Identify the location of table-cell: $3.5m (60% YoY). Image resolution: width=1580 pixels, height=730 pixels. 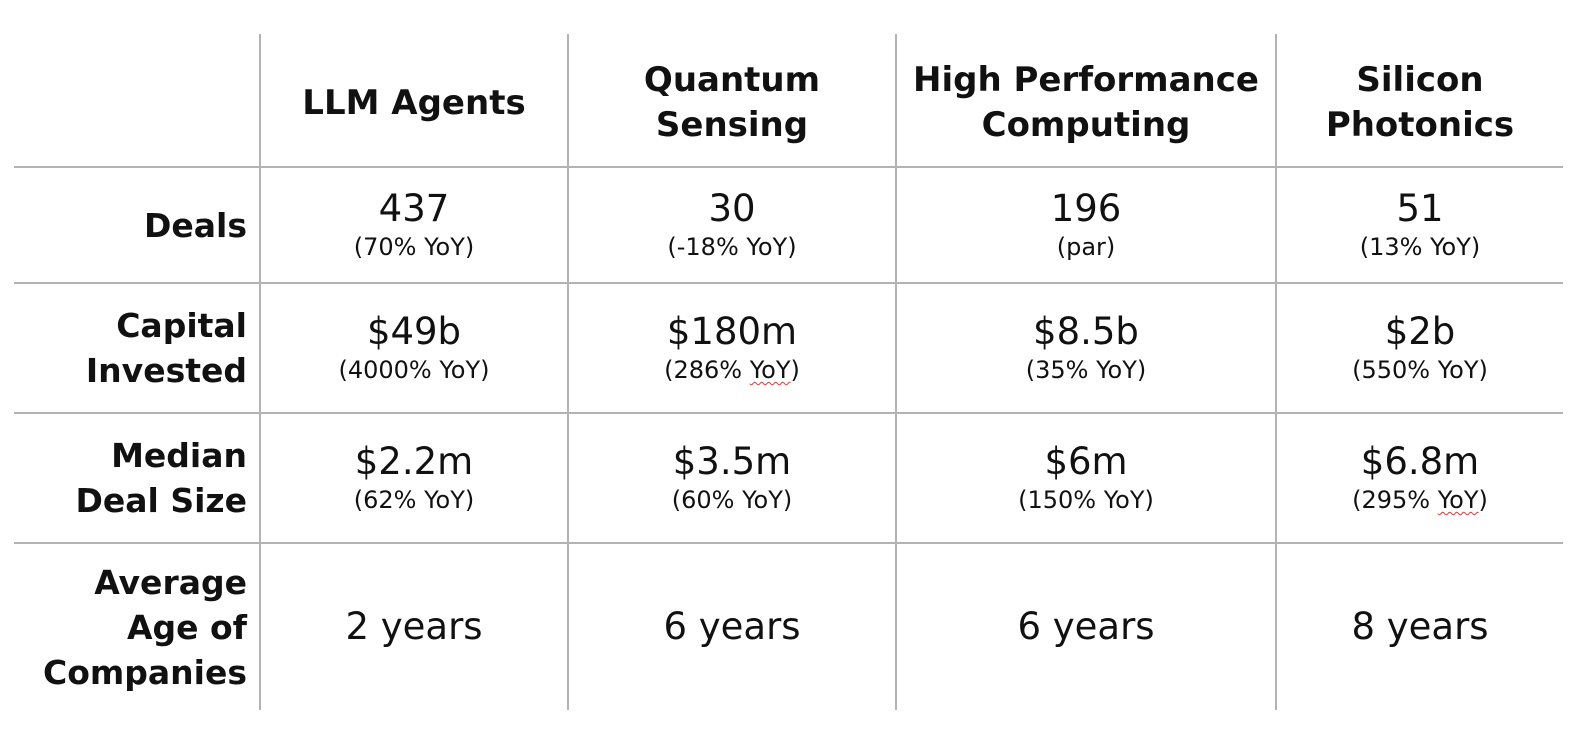
(731, 477).